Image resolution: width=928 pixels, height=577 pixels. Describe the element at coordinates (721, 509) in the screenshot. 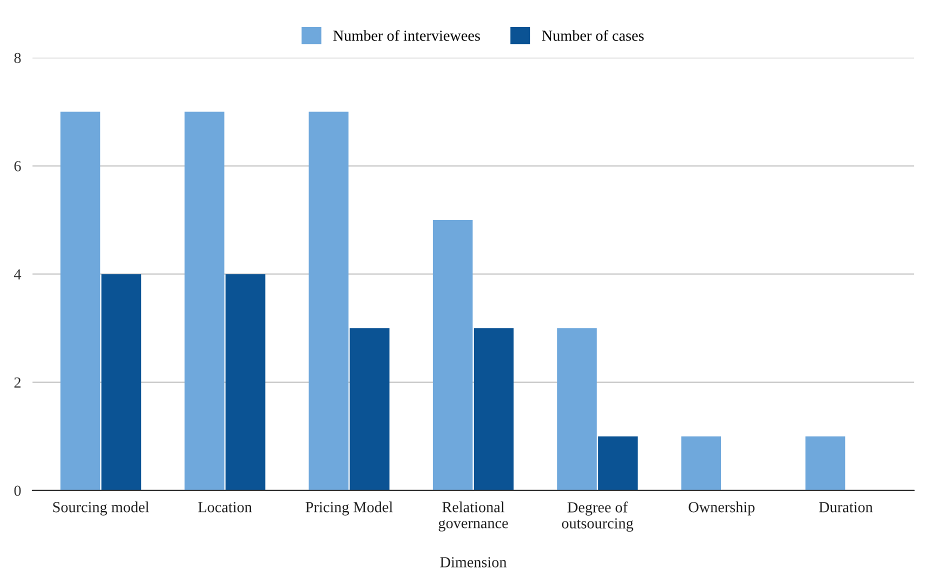

I see `x-tick-label: Ownership` at that location.